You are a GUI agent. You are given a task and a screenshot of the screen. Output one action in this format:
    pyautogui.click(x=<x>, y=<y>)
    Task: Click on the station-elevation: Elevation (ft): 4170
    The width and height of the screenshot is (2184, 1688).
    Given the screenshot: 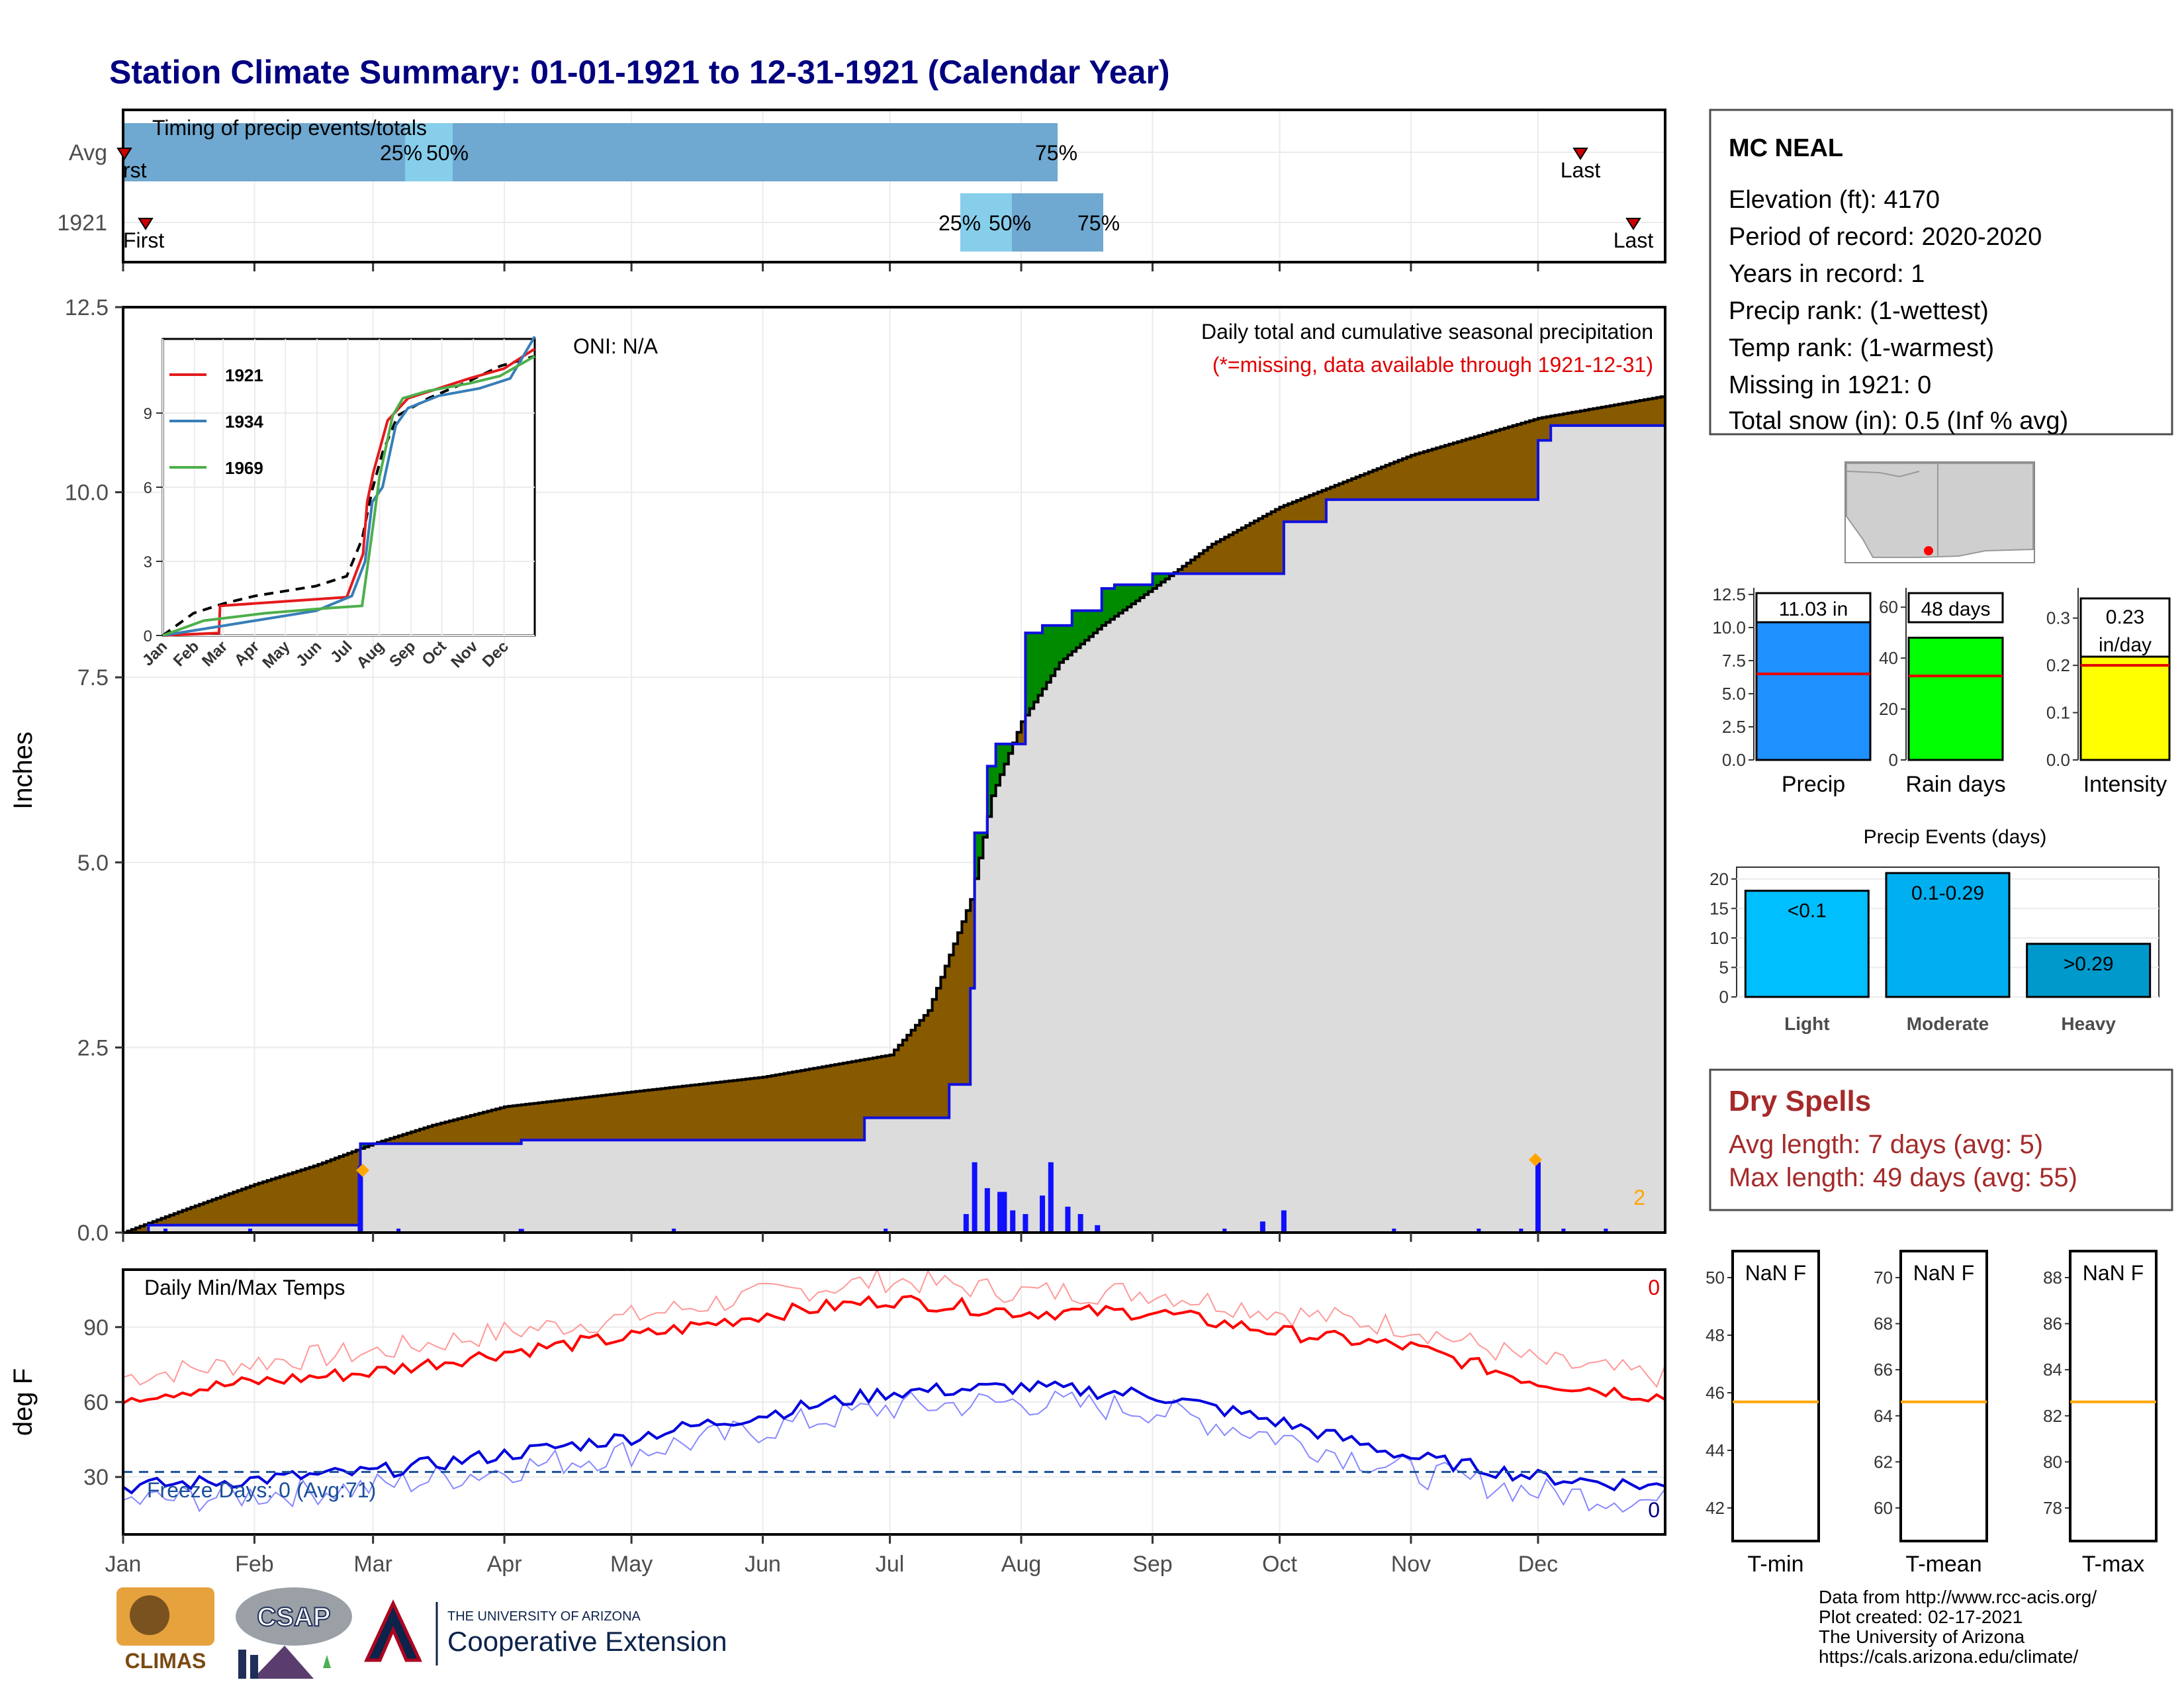 What is the action you would take?
    pyautogui.click(x=1834, y=200)
    